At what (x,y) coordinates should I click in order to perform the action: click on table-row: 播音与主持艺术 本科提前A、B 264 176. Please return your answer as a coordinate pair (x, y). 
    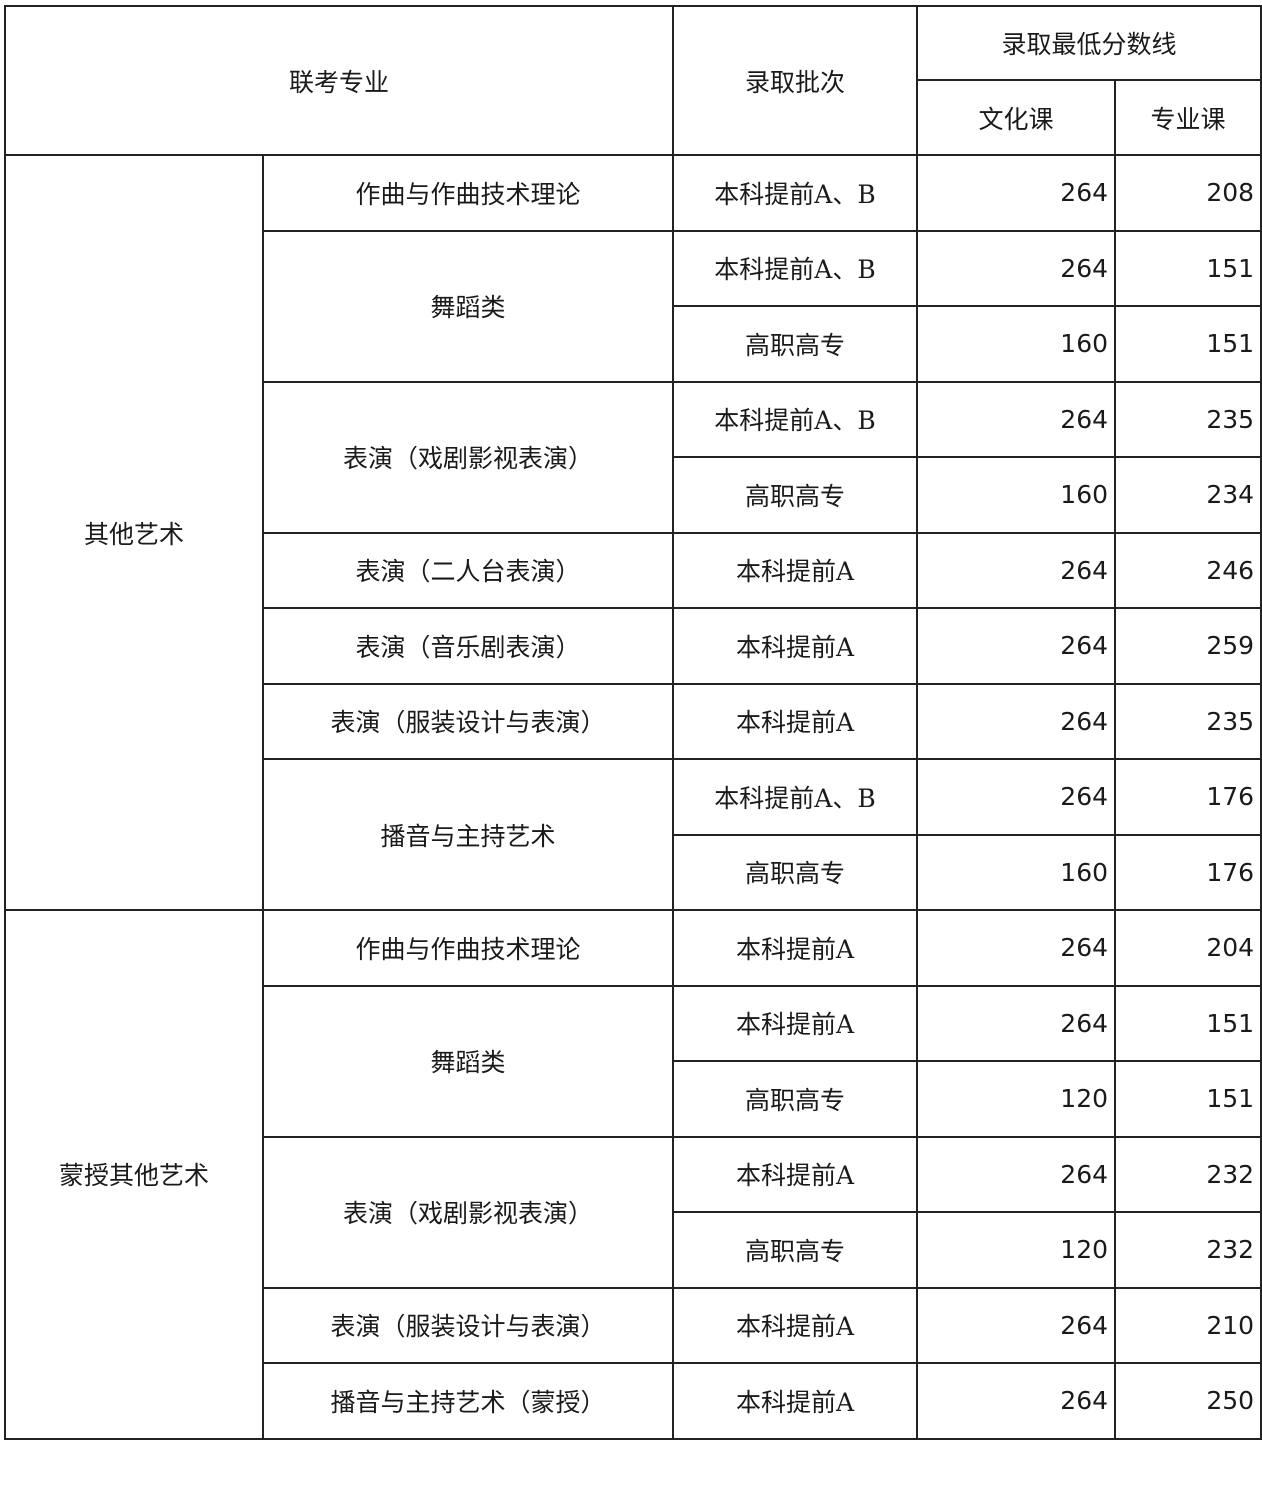
    Looking at the image, I should click on (633, 834).